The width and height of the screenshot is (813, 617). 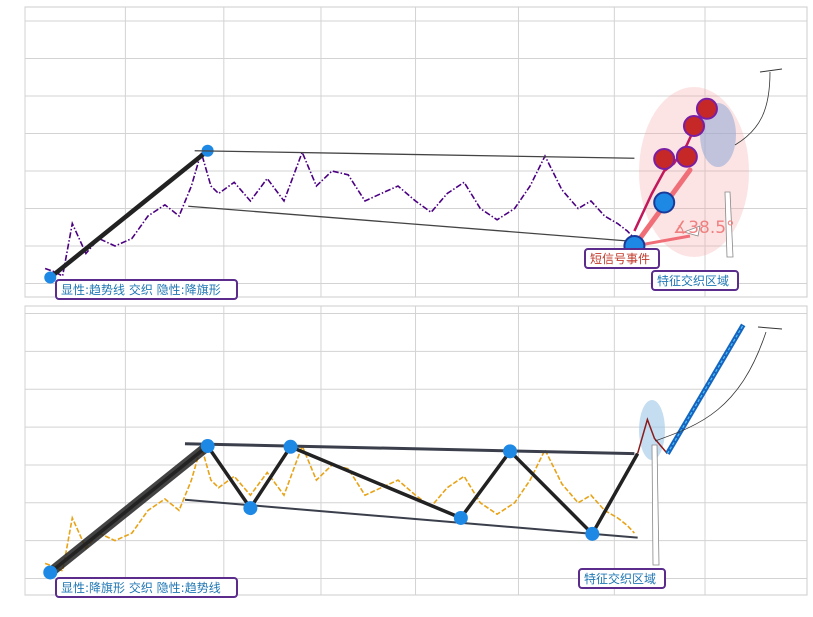 I want to click on signal-event-box, so click(x=622, y=258).